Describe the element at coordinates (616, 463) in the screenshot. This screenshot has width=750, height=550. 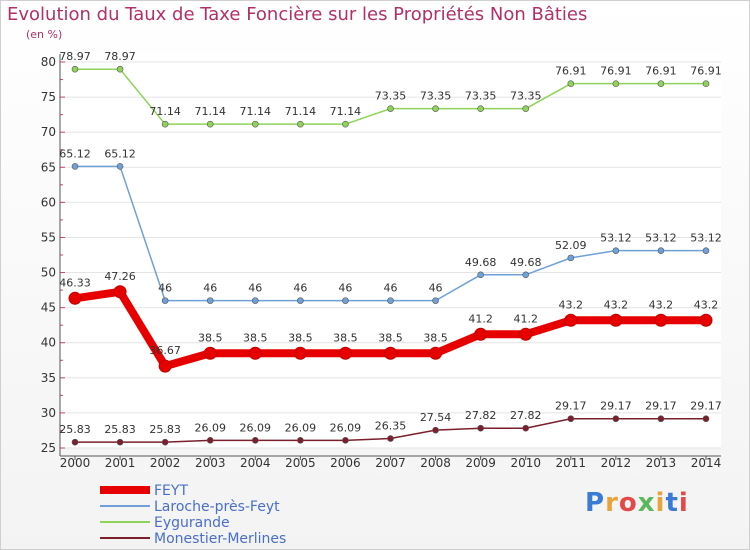
I see `x-tick-label: 2012` at that location.